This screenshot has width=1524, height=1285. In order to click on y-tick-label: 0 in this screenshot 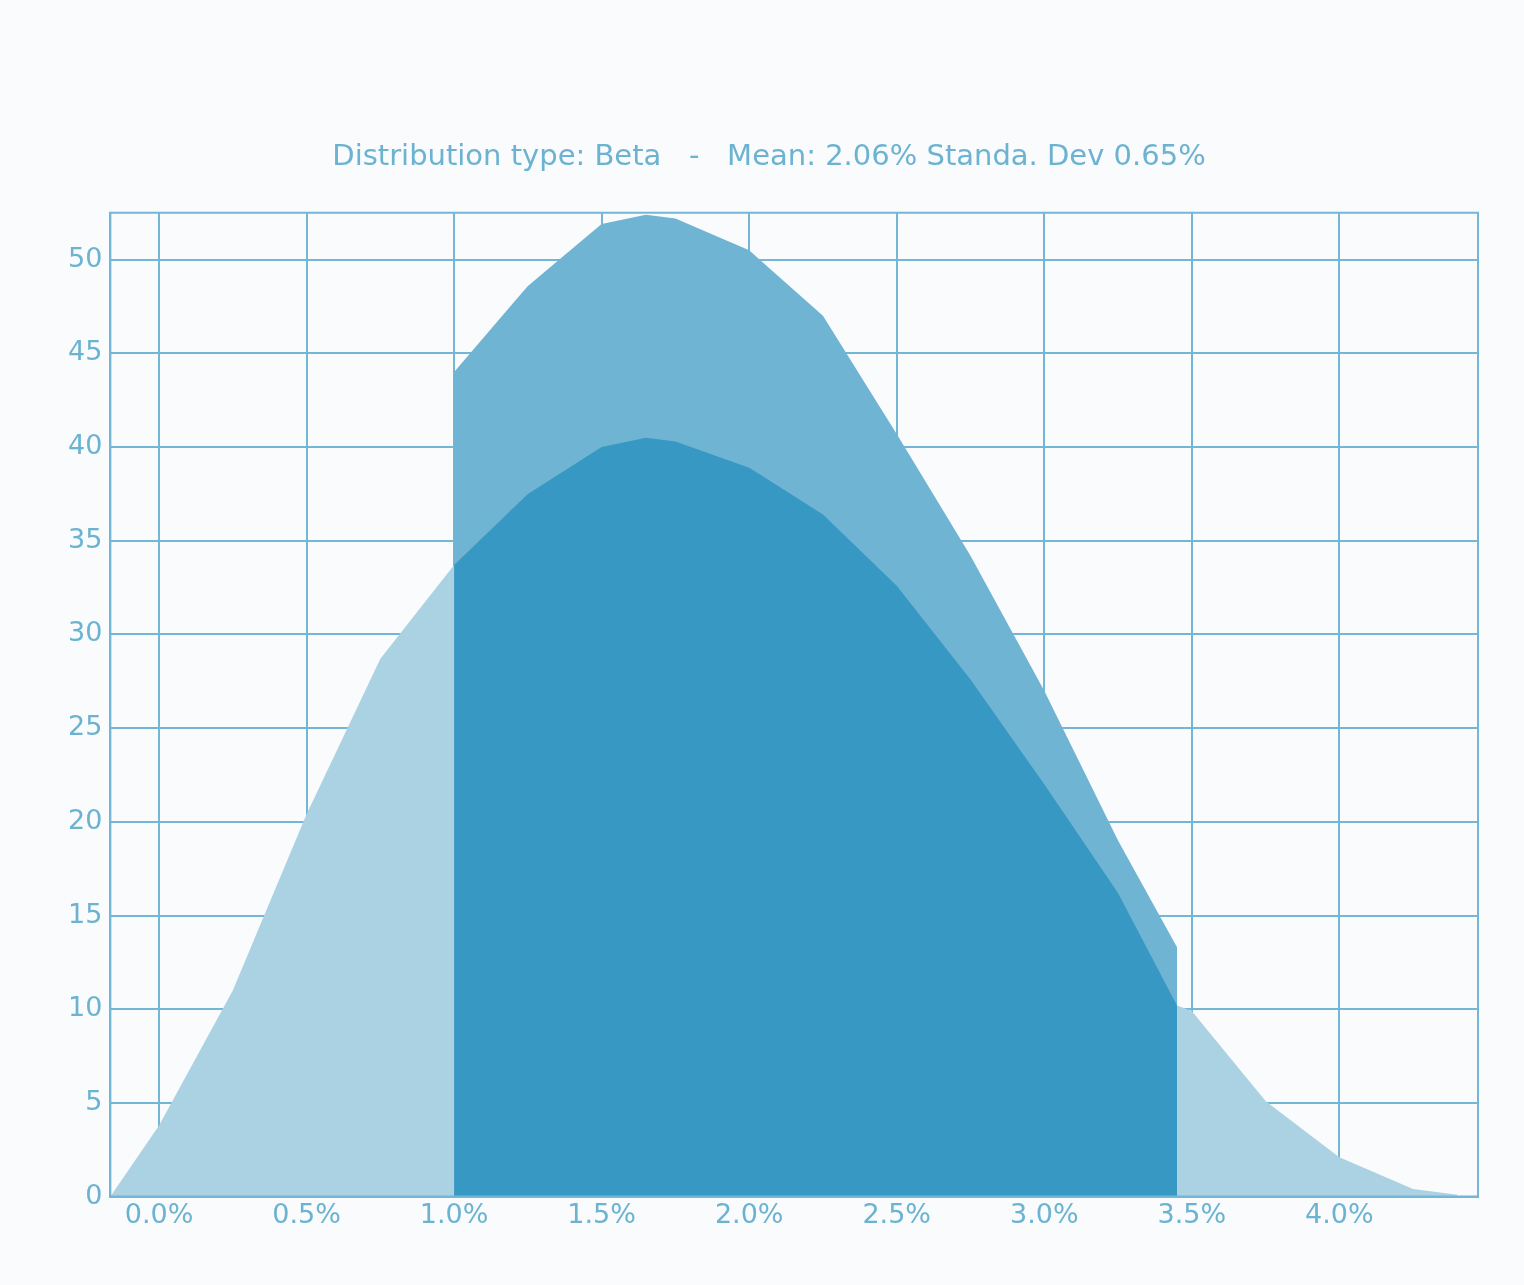, I will do `click(94, 1194)`.